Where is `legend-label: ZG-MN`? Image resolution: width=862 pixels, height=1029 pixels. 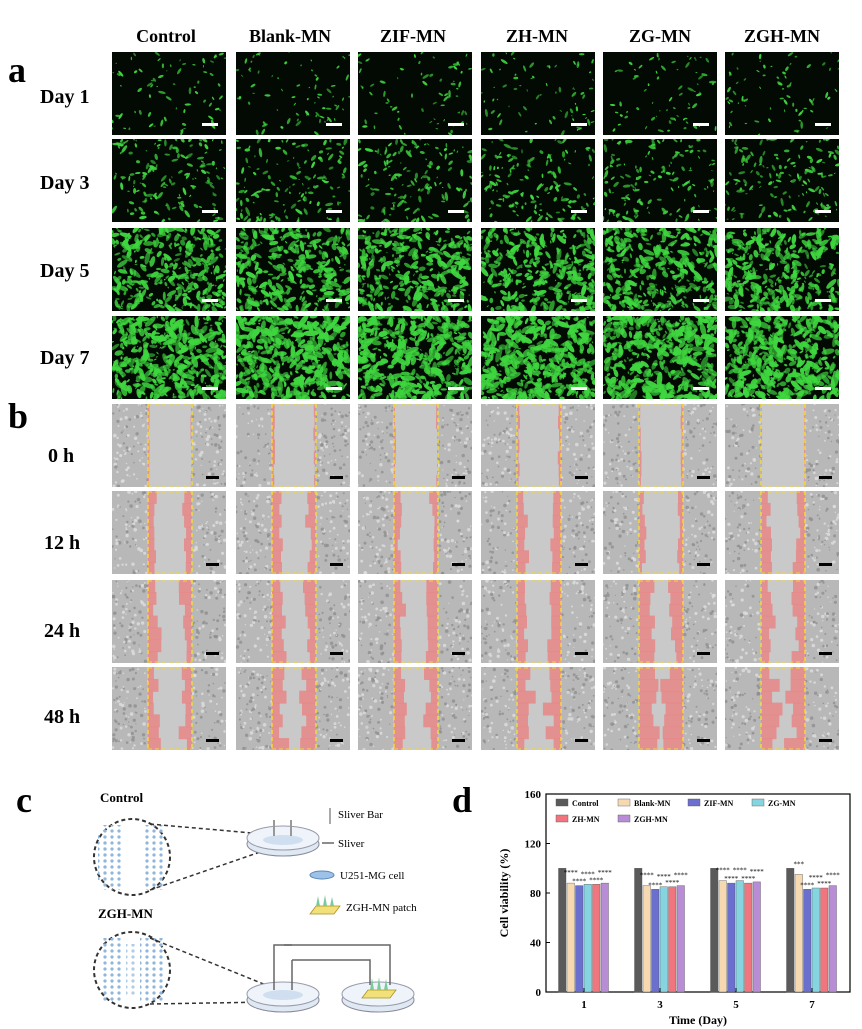 legend-label: ZG-MN is located at coordinates (782, 803).